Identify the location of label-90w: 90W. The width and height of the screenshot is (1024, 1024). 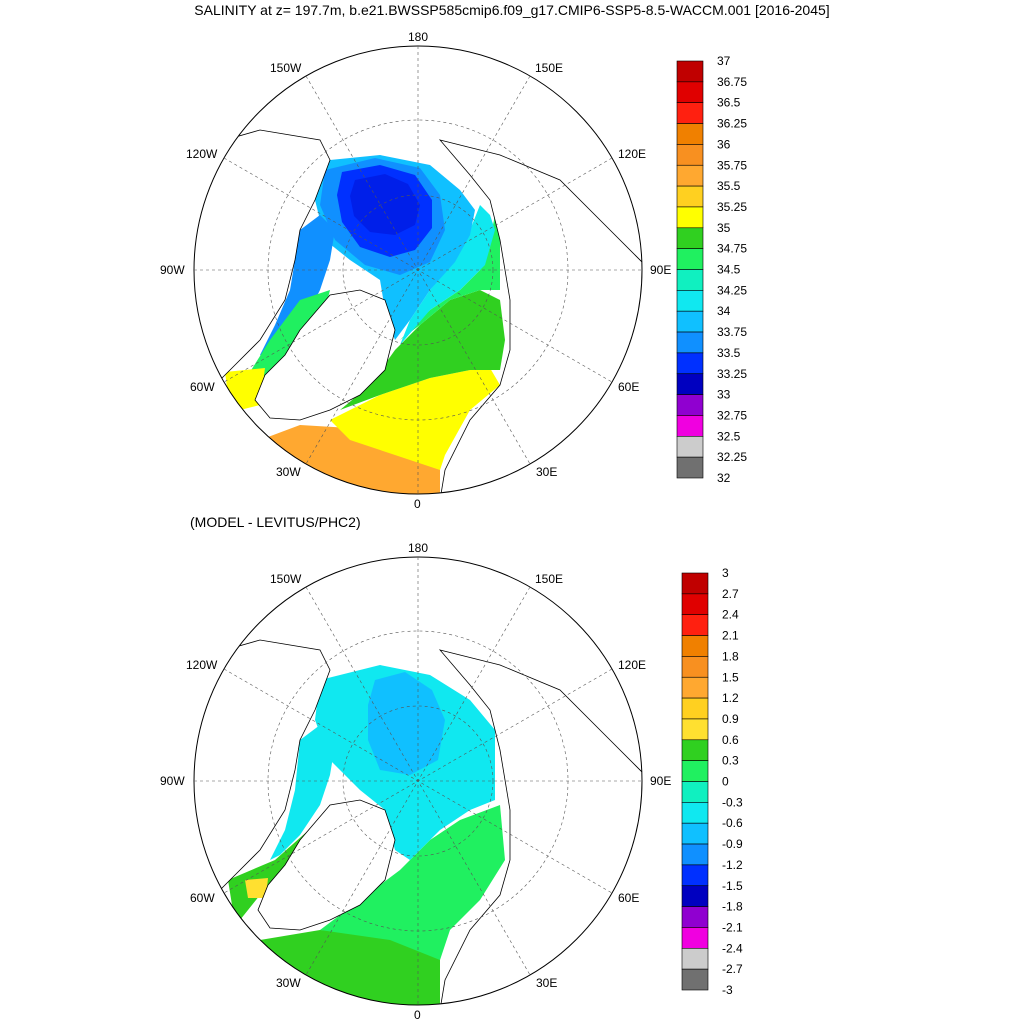
(172, 270).